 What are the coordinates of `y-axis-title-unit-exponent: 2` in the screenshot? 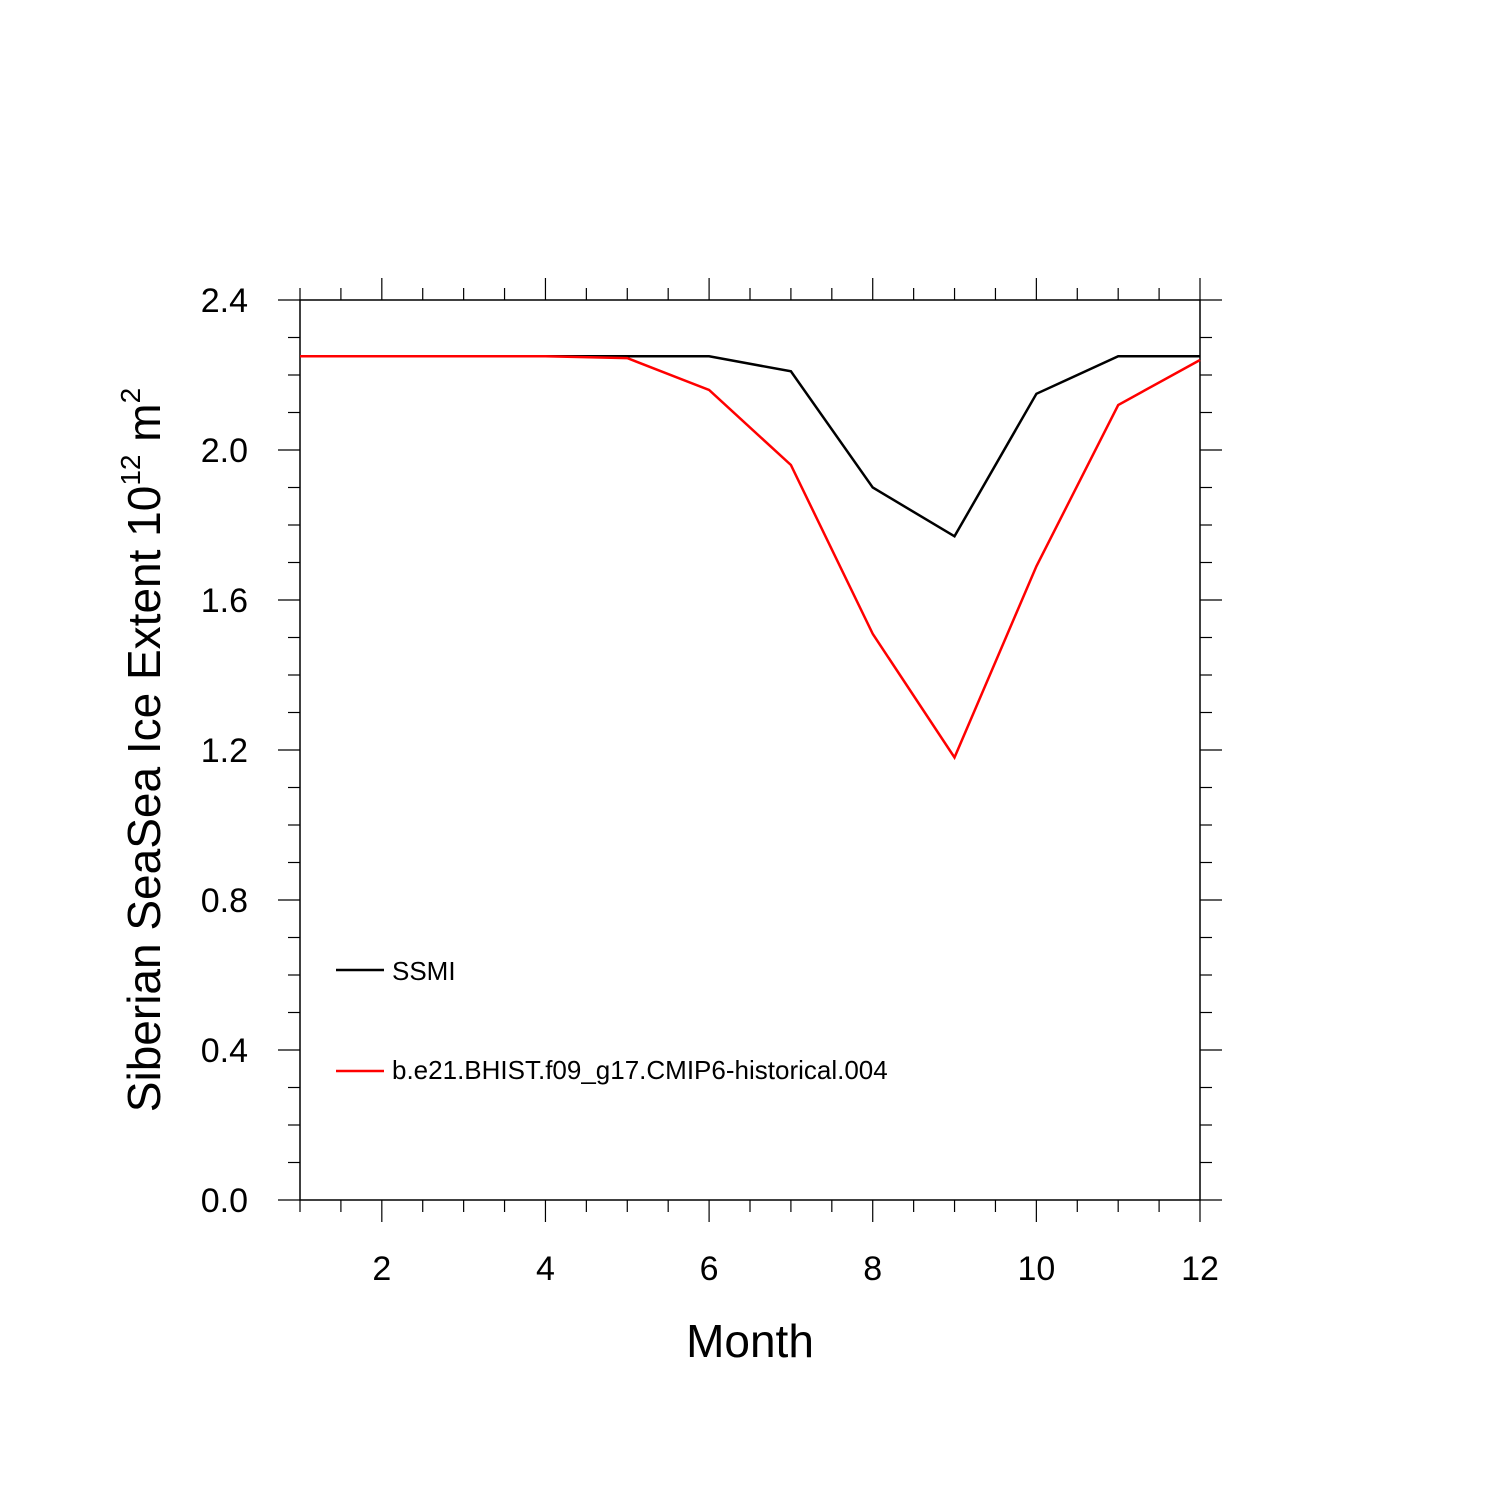 It's located at (130, 396).